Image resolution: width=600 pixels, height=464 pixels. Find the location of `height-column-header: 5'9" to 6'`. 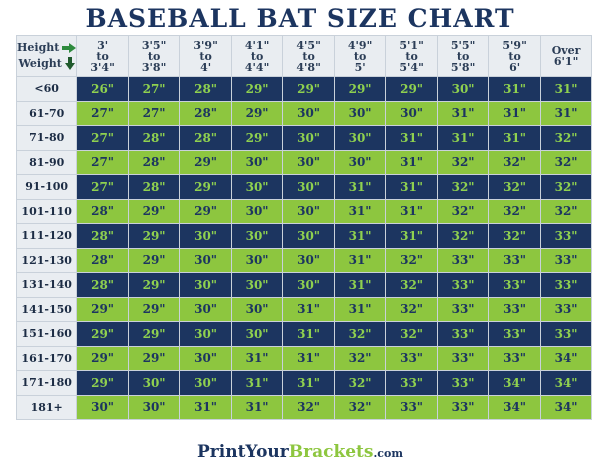

height-column-header: 5'9" to 6' is located at coordinates (514, 56).